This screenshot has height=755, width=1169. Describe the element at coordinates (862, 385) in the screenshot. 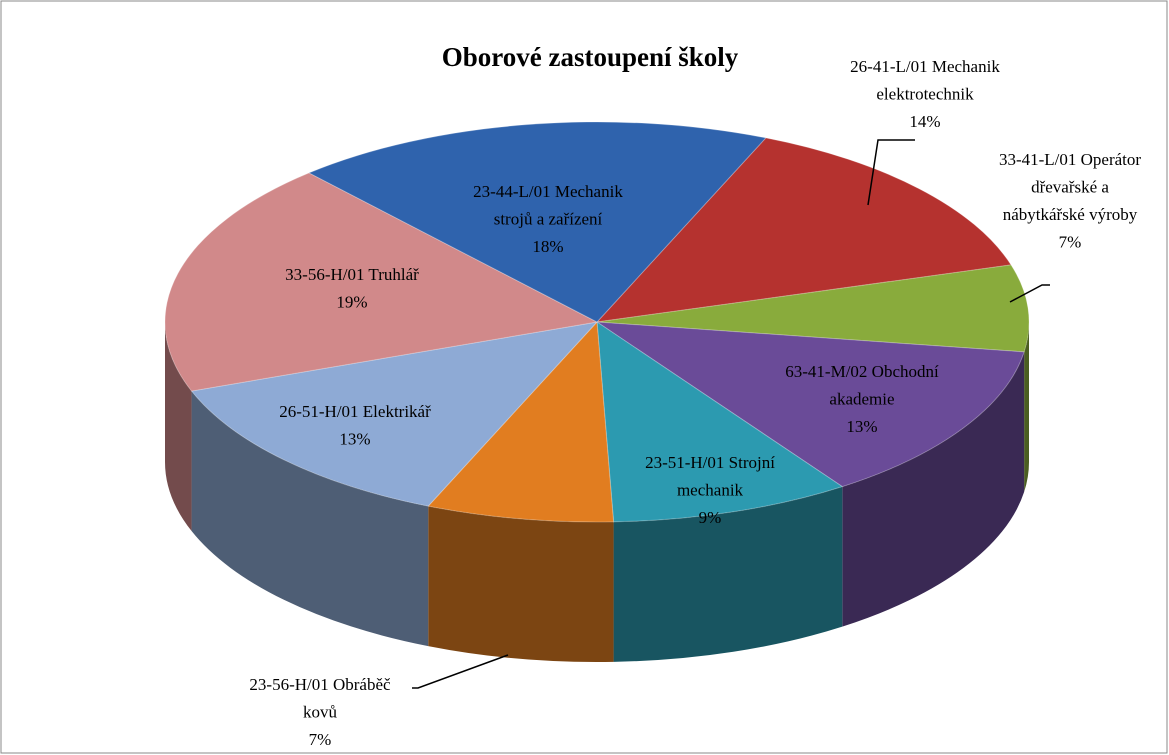

I see `slice-label: 63-41-M/02 Obchodní akademie` at that location.